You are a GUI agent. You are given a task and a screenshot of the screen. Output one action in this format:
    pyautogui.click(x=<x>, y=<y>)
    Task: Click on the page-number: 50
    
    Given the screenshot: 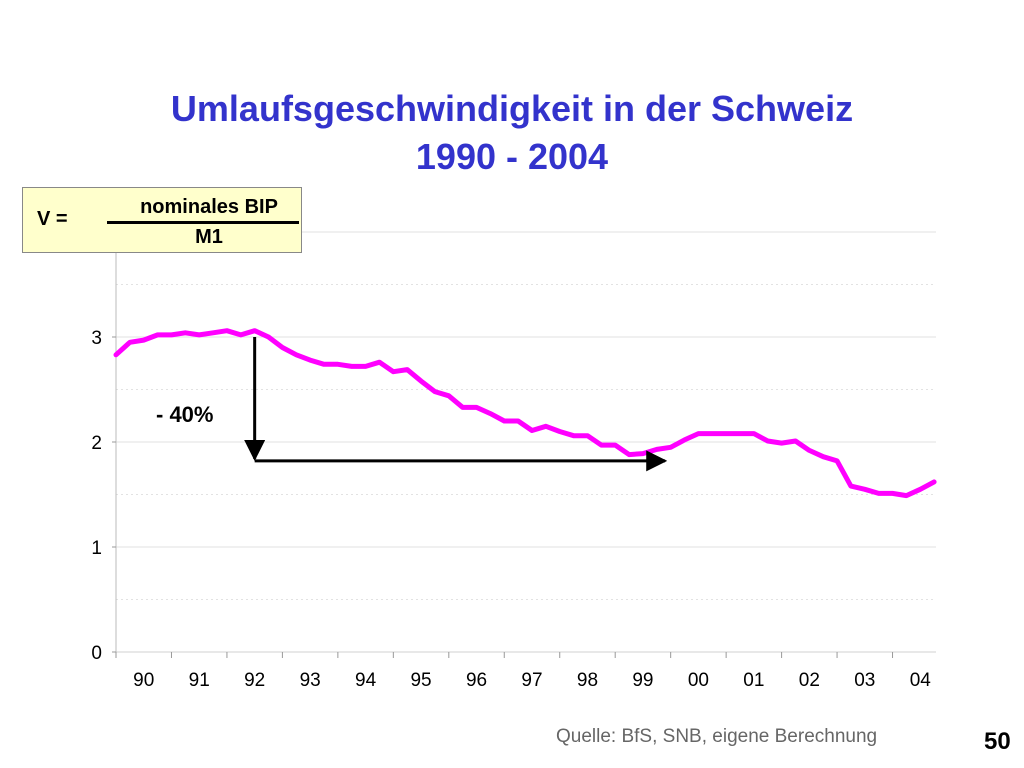 What is the action you would take?
    pyautogui.click(x=997, y=741)
    